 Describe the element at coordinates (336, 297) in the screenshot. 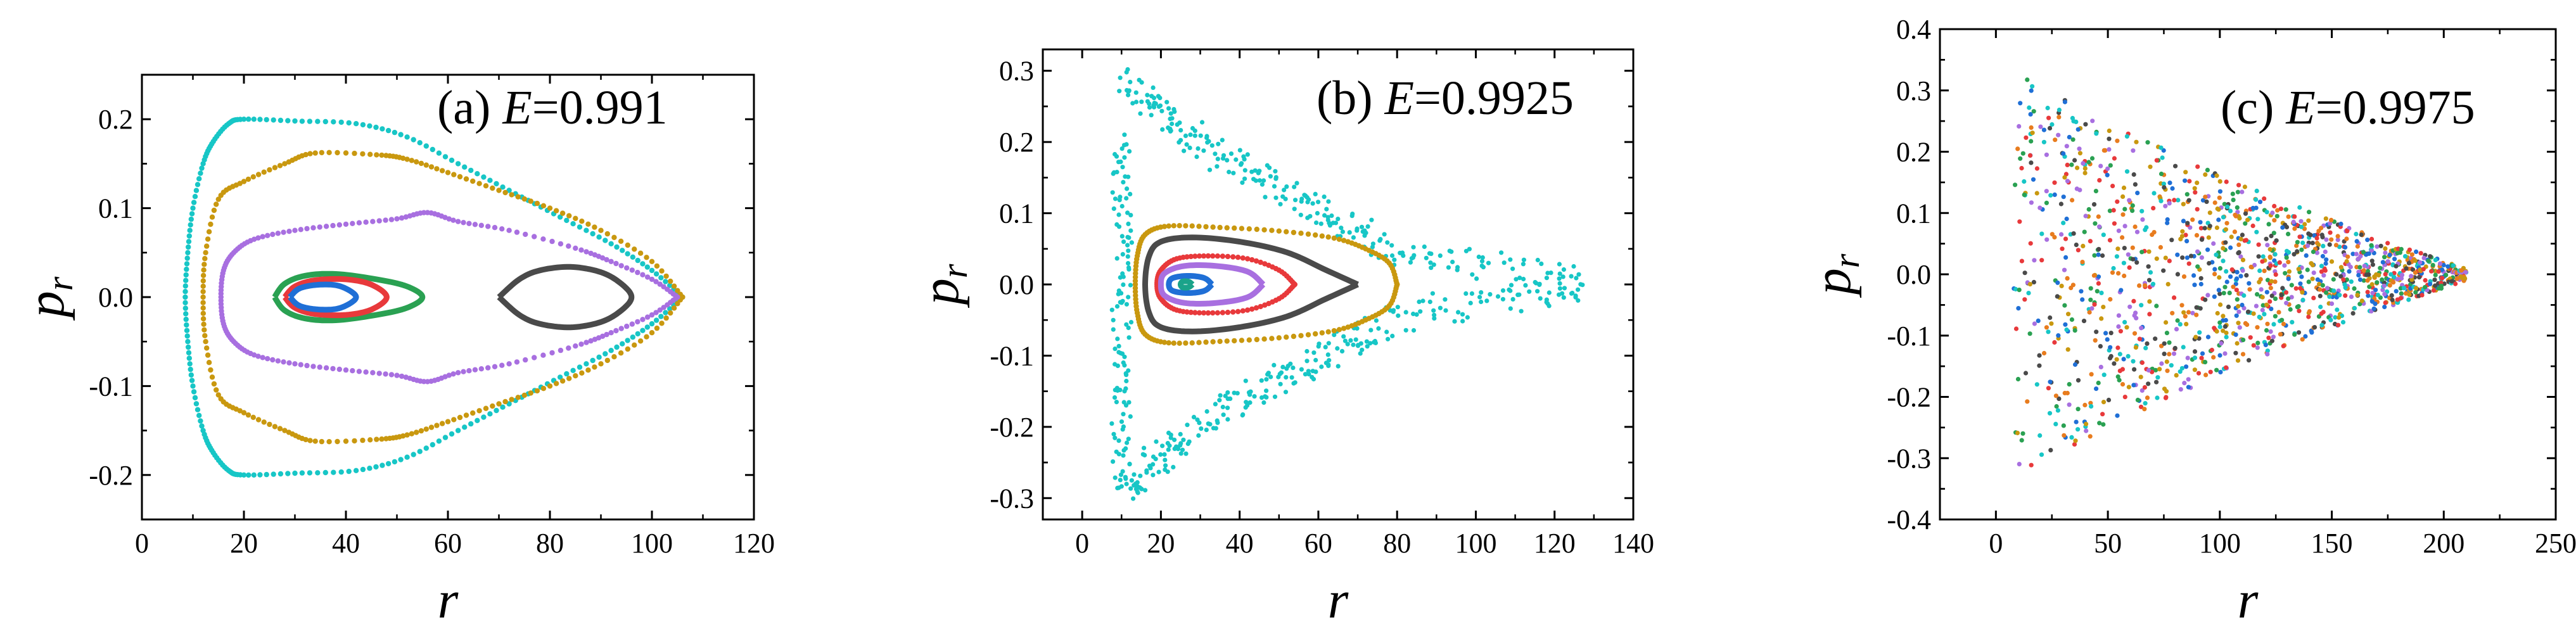

I see `orbit-curve` at that location.